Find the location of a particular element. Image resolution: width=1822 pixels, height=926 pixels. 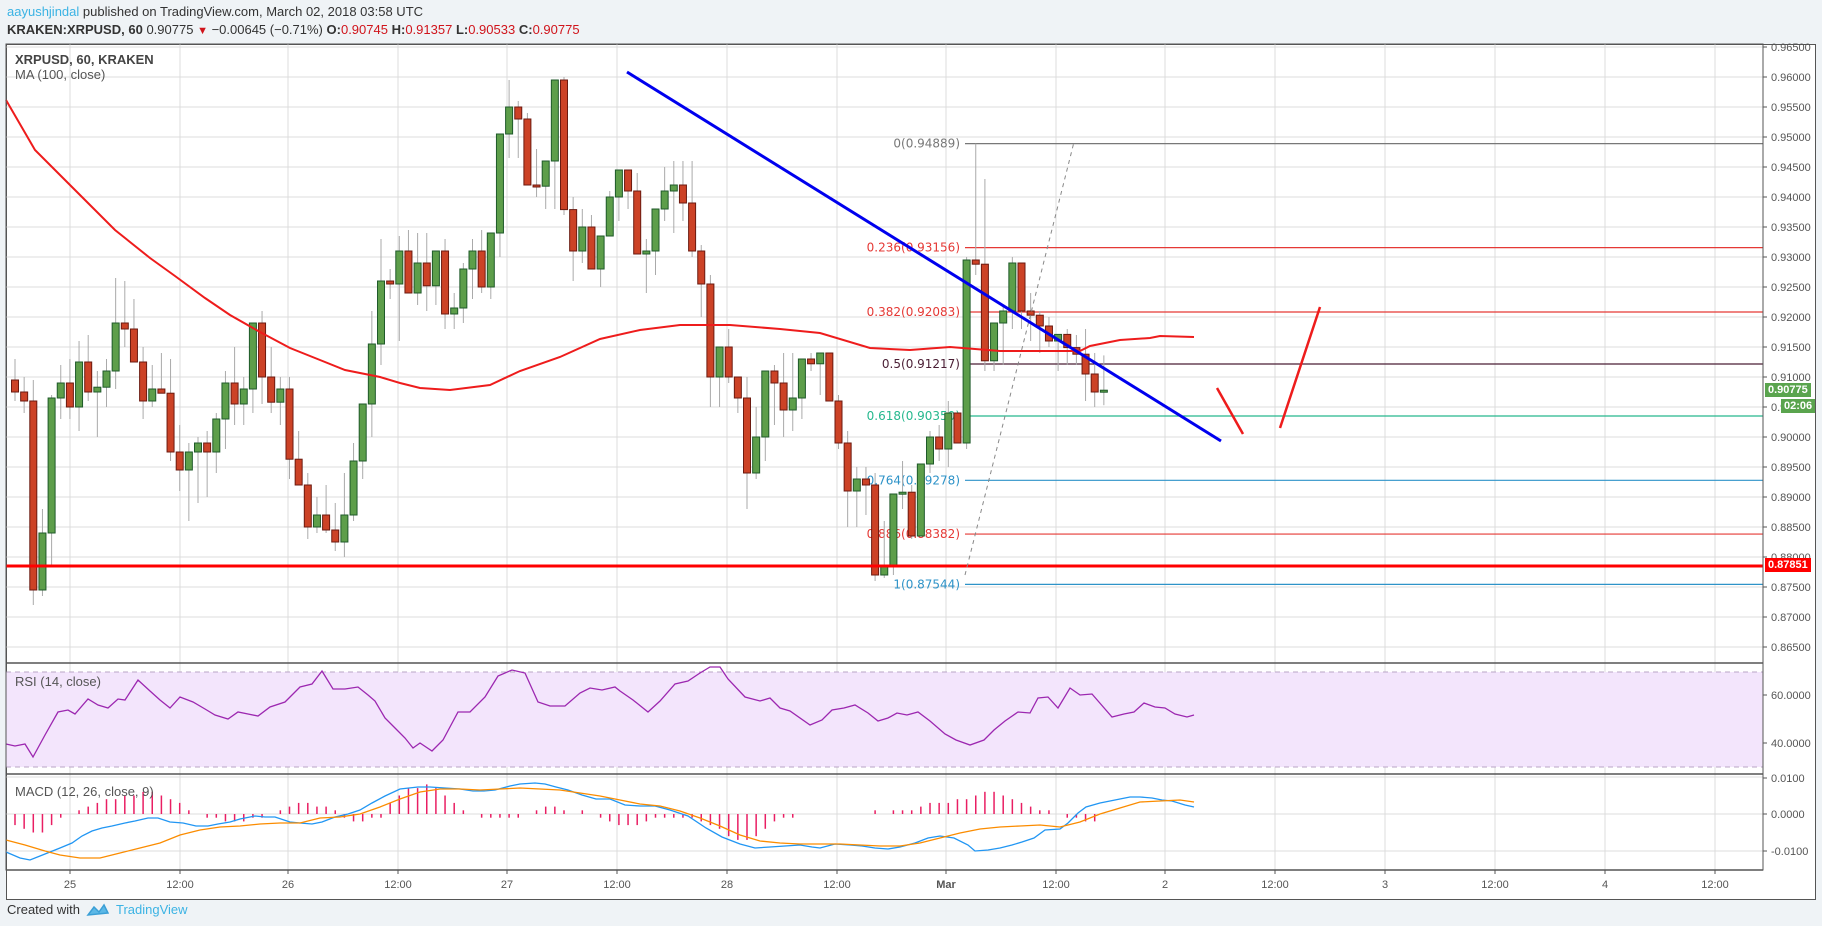

price-change: −0.00645 (−0.71%) is located at coordinates (267, 29).